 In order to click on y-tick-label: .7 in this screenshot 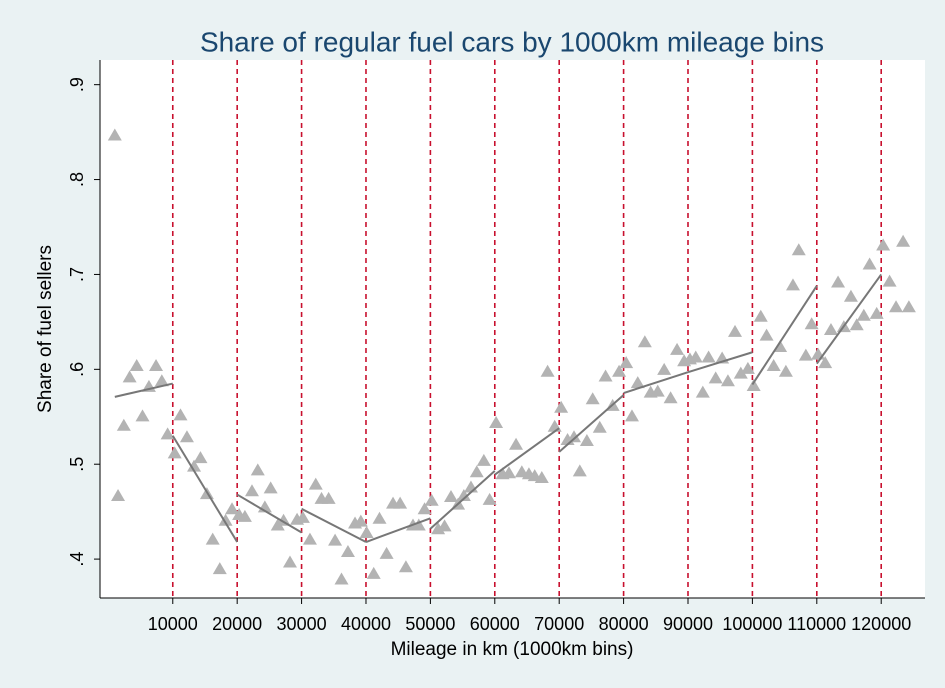, I will do `click(77, 274)`.